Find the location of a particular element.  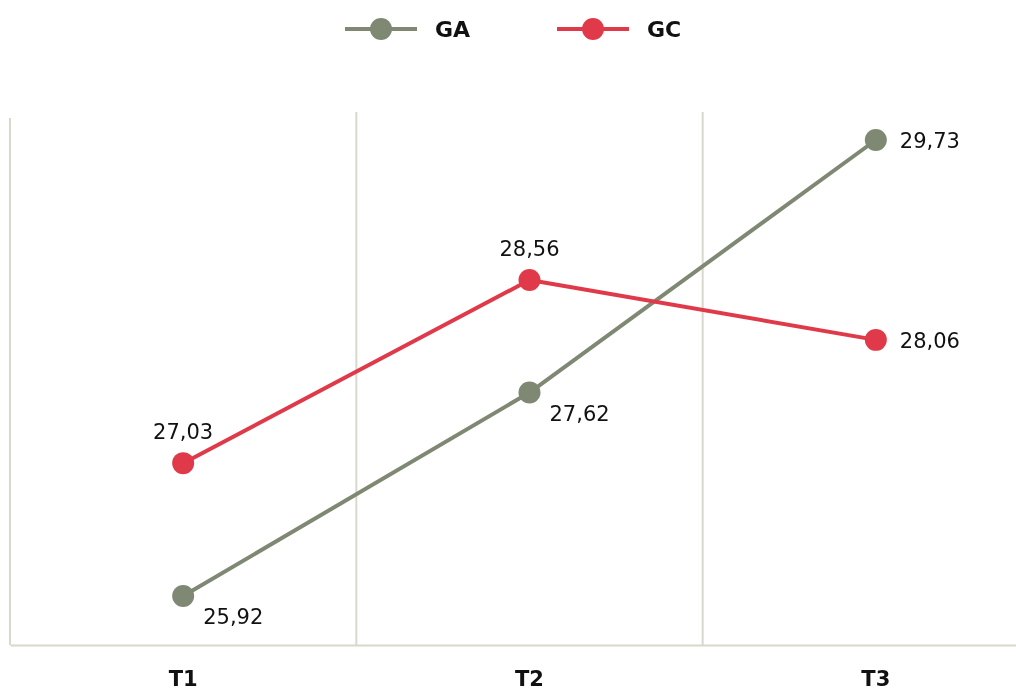

x-tick-label: T2 is located at coordinates (529, 678).